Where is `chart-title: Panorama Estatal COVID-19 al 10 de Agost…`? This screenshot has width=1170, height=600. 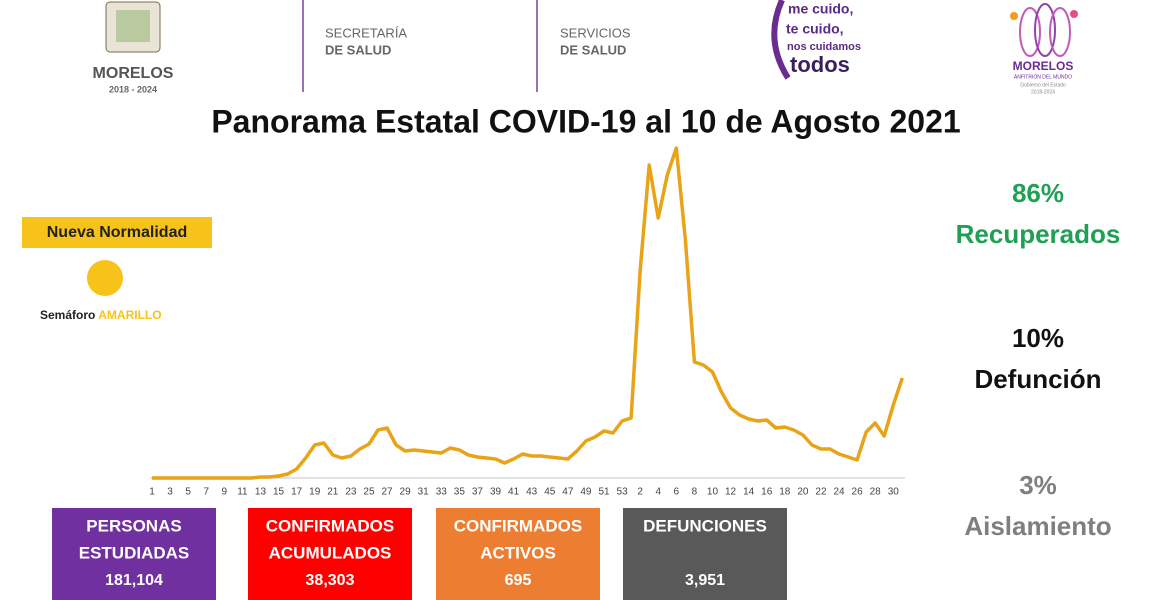
chart-title: Panorama Estatal COVID-19 al 10 de Agost… is located at coordinates (585, 121).